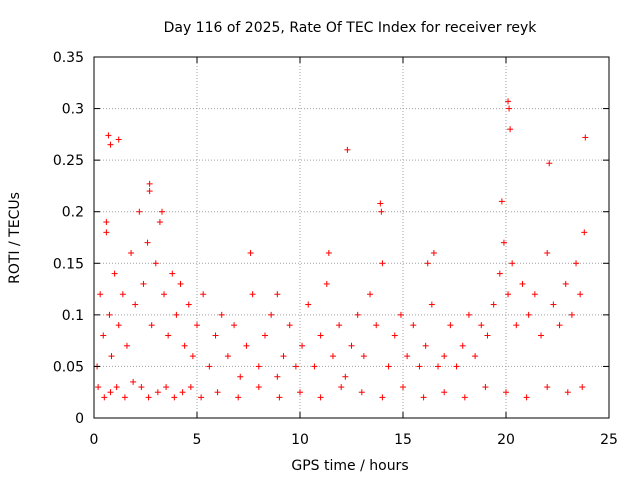 The width and height of the screenshot is (640, 480). I want to click on x-axis-title: GPS time / hours, so click(349, 466).